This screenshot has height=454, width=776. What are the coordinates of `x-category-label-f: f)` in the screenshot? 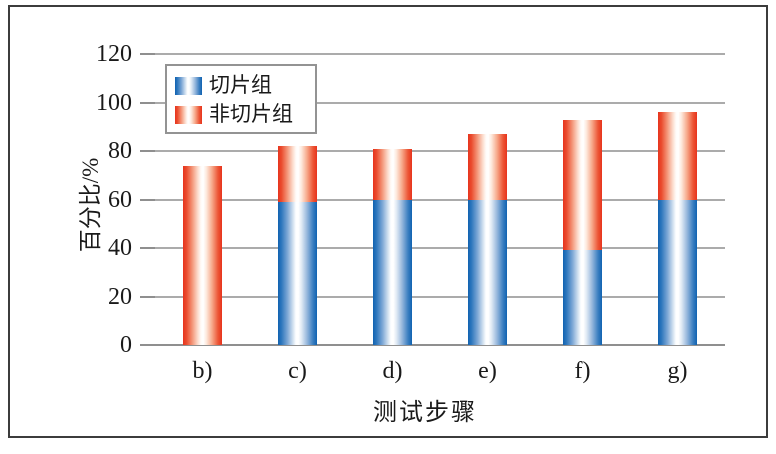 It's located at (582, 371).